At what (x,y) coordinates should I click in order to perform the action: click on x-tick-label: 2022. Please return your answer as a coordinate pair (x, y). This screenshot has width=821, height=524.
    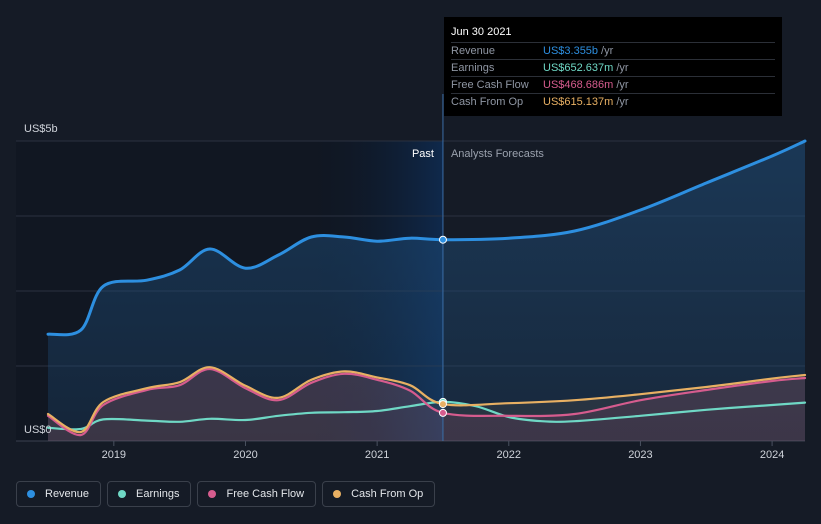
    Looking at the image, I should click on (509, 455).